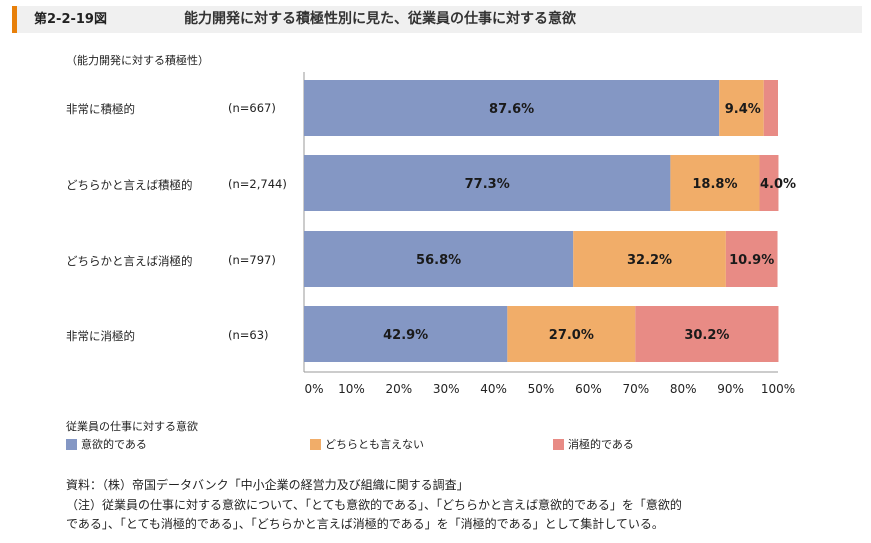 This screenshot has height=543, width=871. I want to click on x-tick-label: 20%, so click(398, 389).